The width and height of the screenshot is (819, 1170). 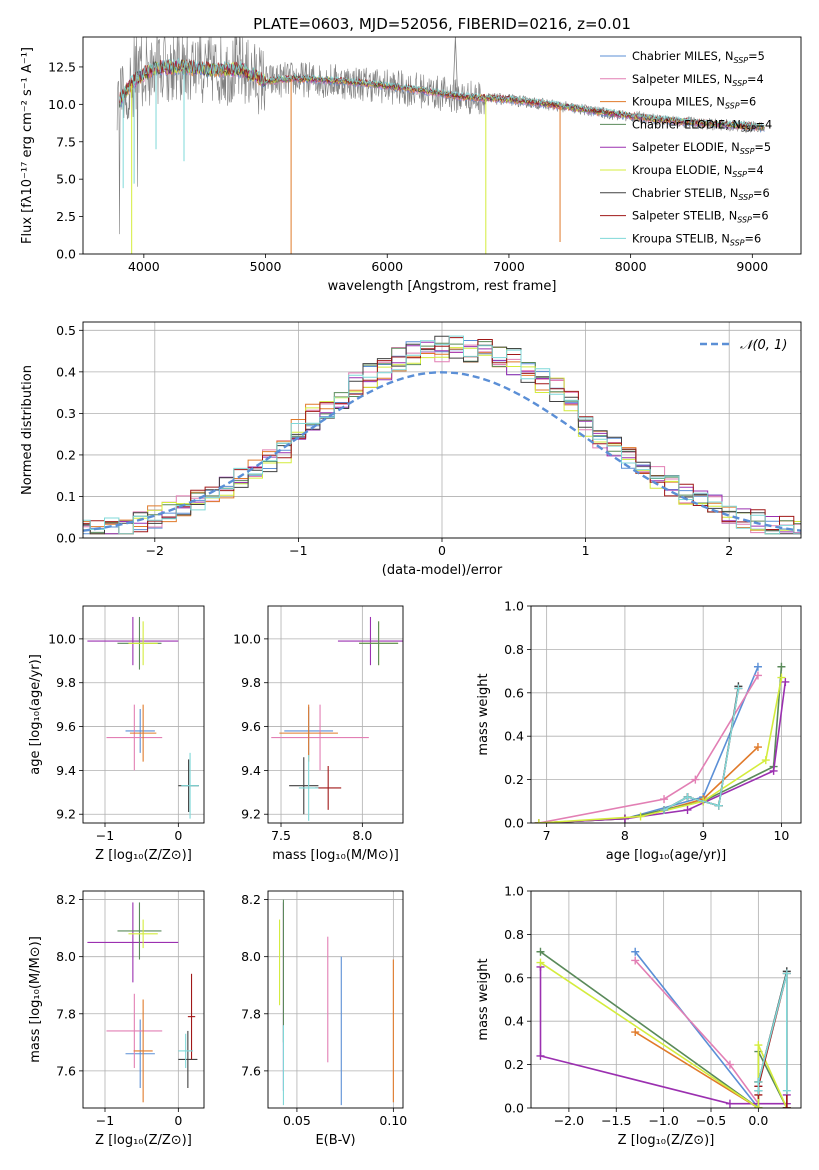 What do you see at coordinates (696, 239) in the screenshot?
I see `legend-label-kroupa_stelib: Kroupa STELIB, NSSP=6` at bounding box center [696, 239].